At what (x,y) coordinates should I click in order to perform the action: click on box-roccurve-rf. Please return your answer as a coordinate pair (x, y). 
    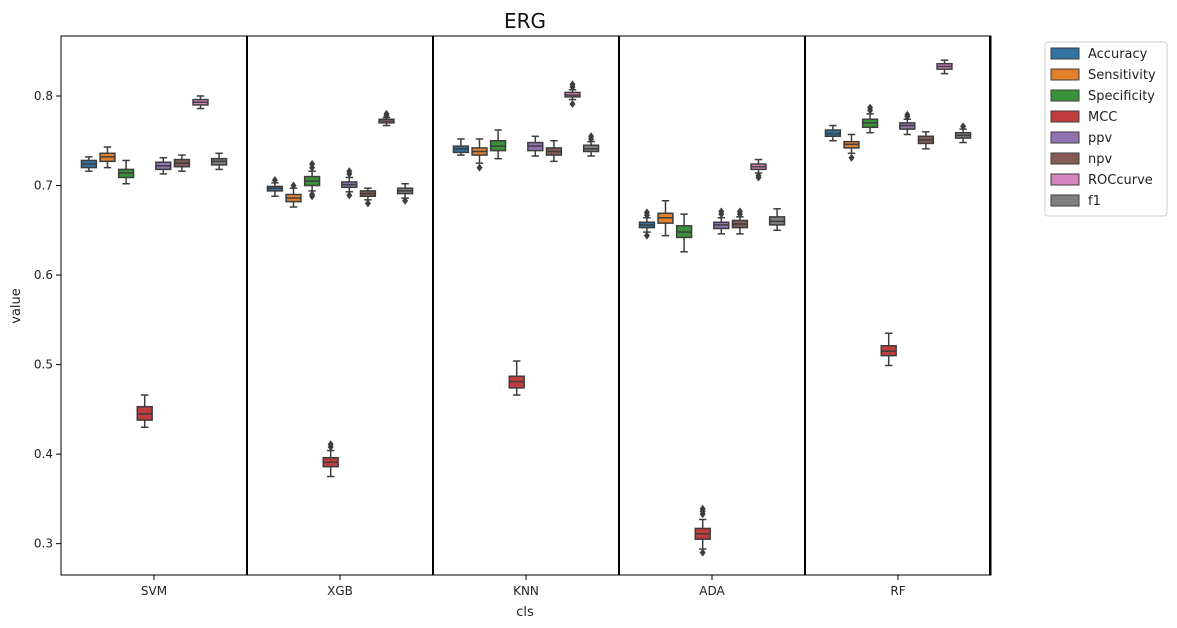
    Looking at the image, I should click on (944, 67).